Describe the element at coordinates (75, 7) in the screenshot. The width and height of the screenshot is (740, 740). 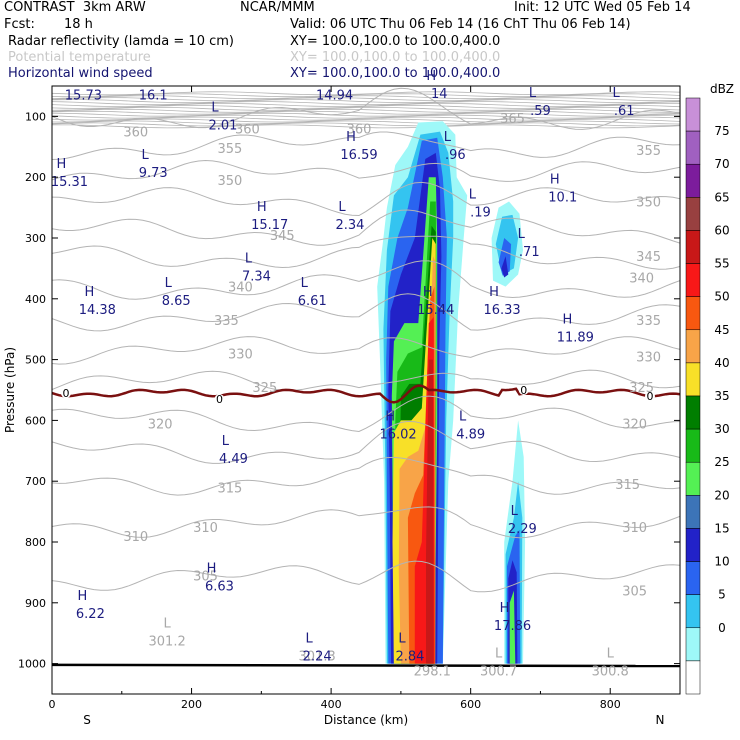
I see `model-title: CONTRAST 3km ARW` at that location.